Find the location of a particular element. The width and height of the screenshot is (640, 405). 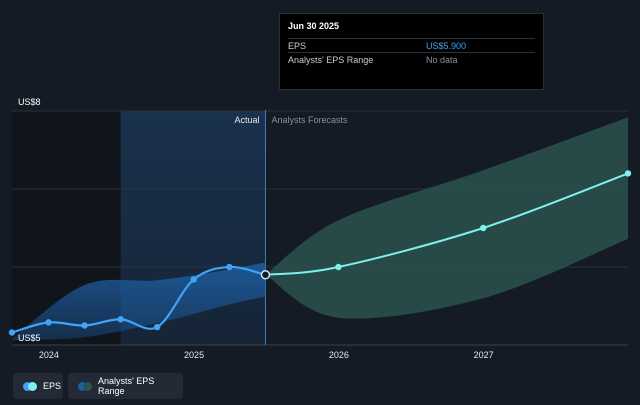

legend-eps-button: EPS is located at coordinates (38, 386).